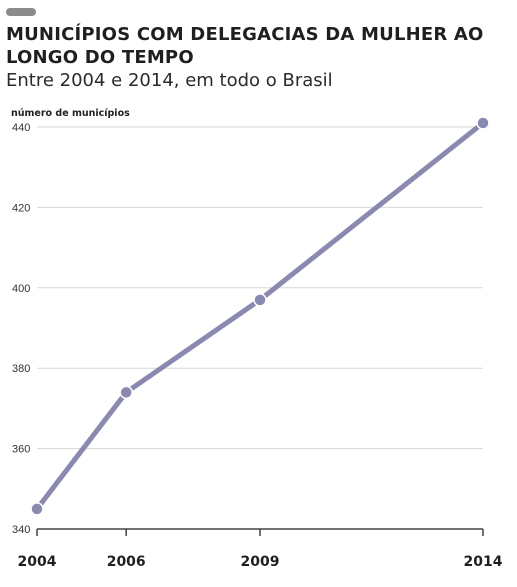 This screenshot has height=587, width=517. I want to click on y-tick-label: 360, so click(21, 450).